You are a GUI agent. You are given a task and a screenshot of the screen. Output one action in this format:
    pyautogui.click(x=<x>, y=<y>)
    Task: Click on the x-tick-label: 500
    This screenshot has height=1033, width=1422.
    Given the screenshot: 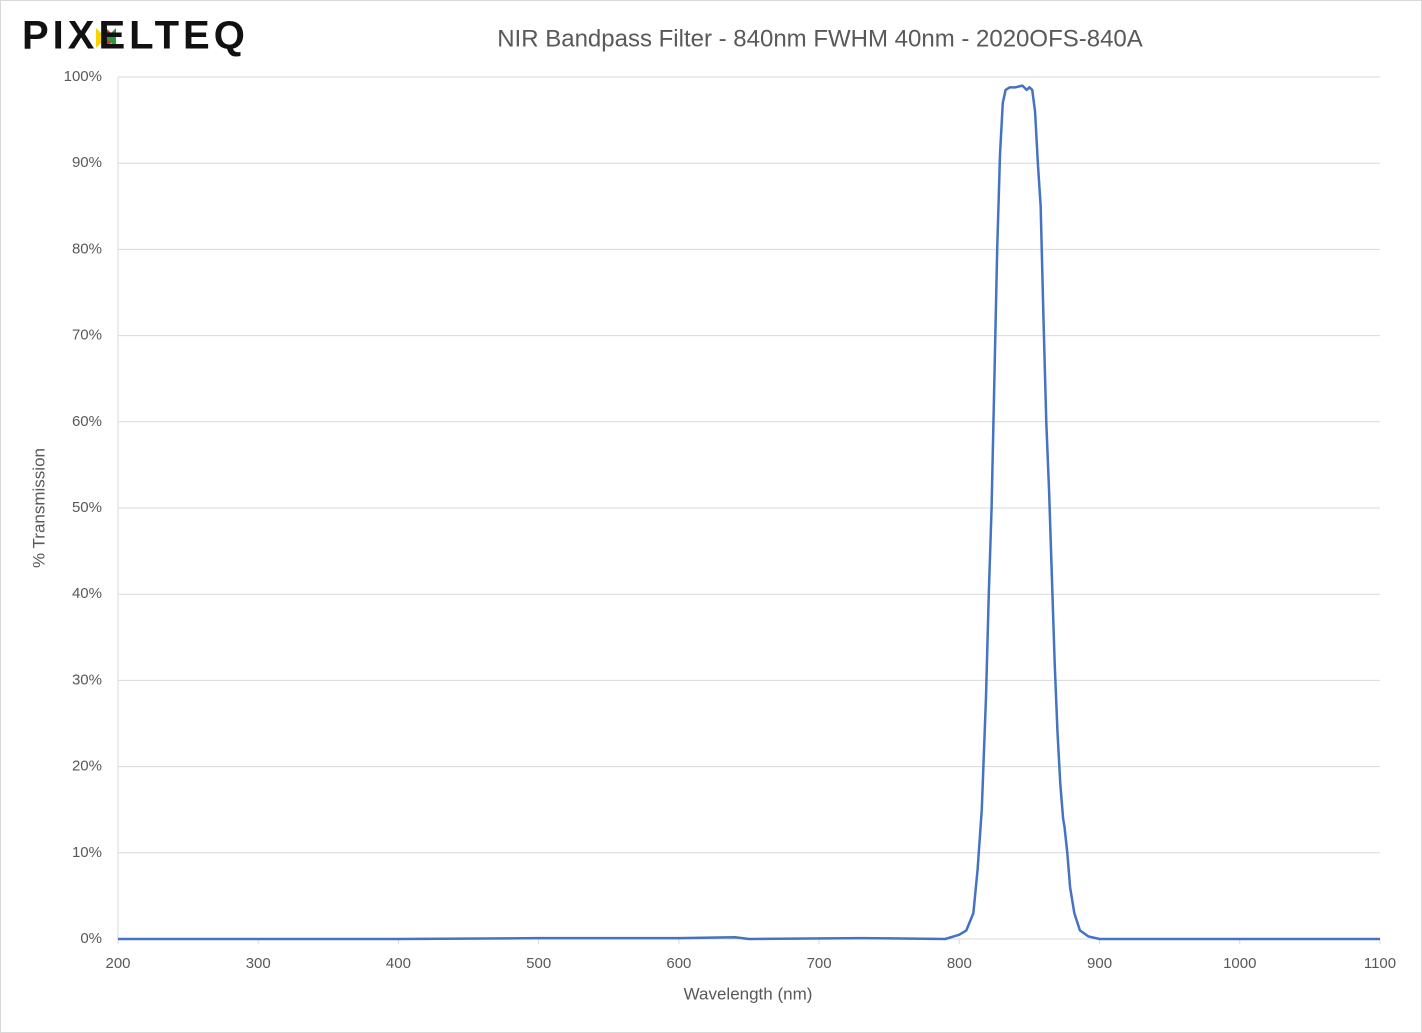 What is the action you would take?
    pyautogui.click(x=538, y=963)
    